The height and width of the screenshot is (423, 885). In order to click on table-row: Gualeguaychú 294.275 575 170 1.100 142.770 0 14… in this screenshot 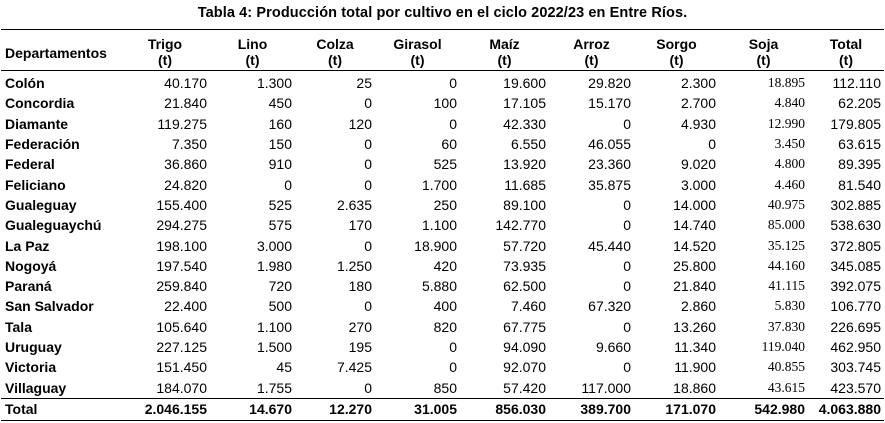, I will do `click(442, 225)`.